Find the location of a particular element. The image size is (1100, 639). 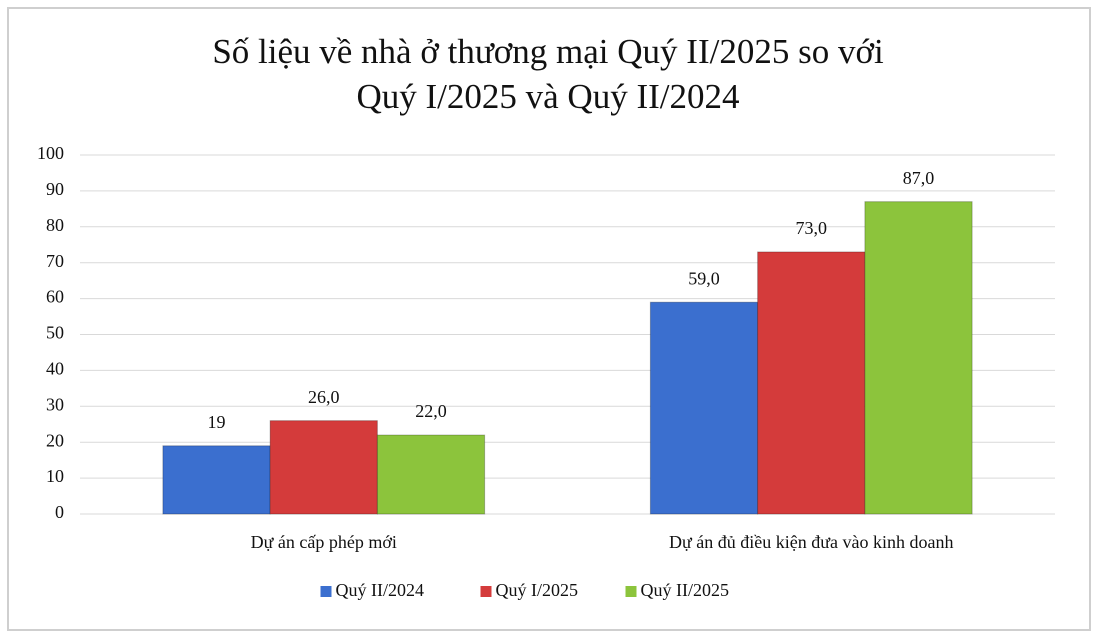

y-tick-label: 40 is located at coordinates (55, 369).